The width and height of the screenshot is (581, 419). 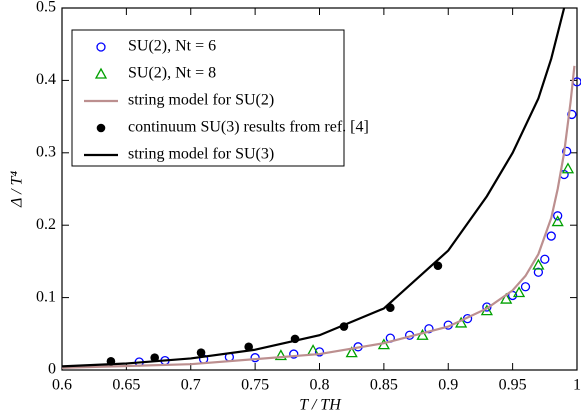 What do you see at coordinates (191, 385) in the screenshot?
I see `x-tick-label: 0.7` at bounding box center [191, 385].